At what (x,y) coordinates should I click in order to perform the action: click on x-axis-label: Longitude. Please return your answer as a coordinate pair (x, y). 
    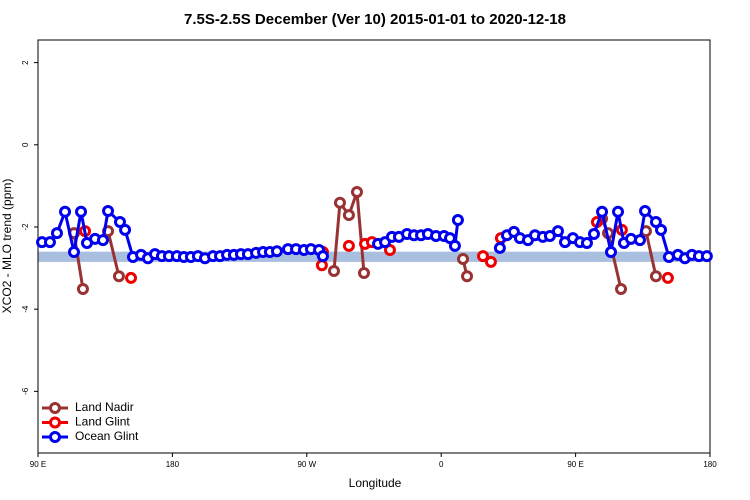
    Looking at the image, I should click on (375, 483).